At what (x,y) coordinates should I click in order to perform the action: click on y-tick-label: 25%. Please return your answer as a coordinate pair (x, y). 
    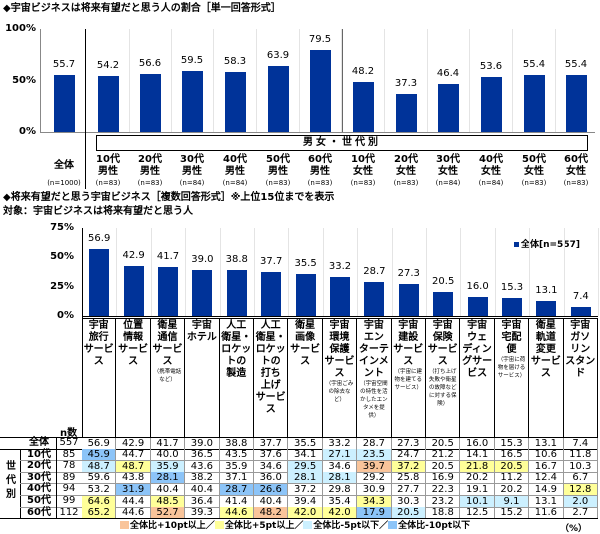
    Looking at the image, I should click on (62, 286).